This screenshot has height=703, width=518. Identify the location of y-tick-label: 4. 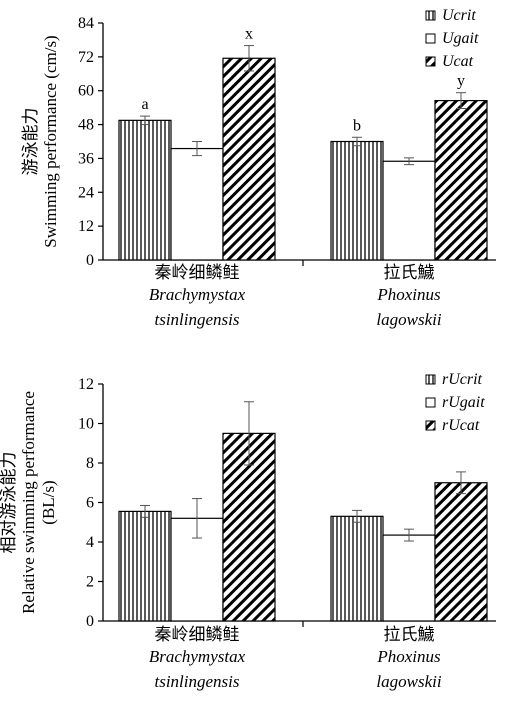
(90, 542).